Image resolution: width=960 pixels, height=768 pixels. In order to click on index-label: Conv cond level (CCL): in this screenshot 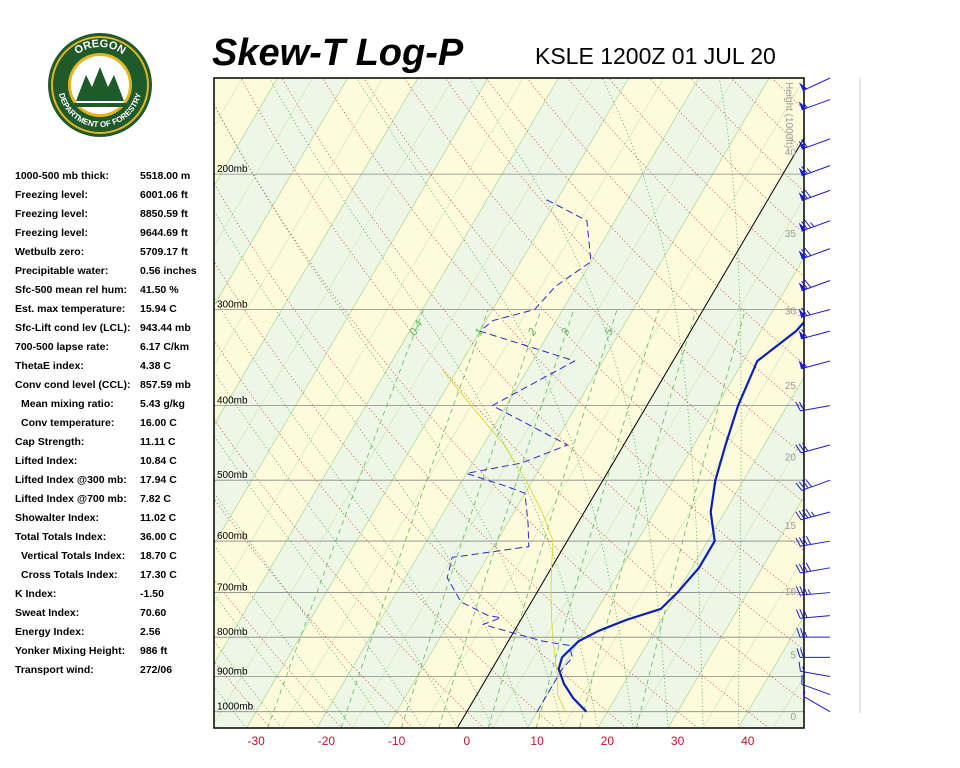, I will do `click(73, 385)`.